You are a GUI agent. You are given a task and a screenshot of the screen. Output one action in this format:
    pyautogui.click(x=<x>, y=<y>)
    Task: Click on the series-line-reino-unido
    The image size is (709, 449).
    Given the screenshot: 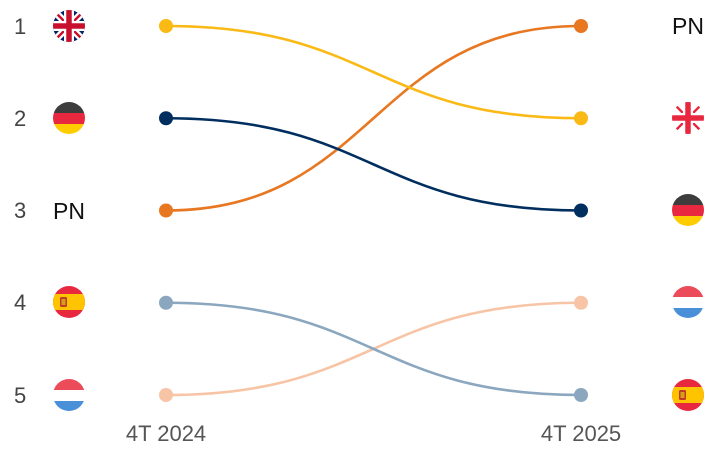 What is the action you would take?
    pyautogui.click(x=373, y=72)
    